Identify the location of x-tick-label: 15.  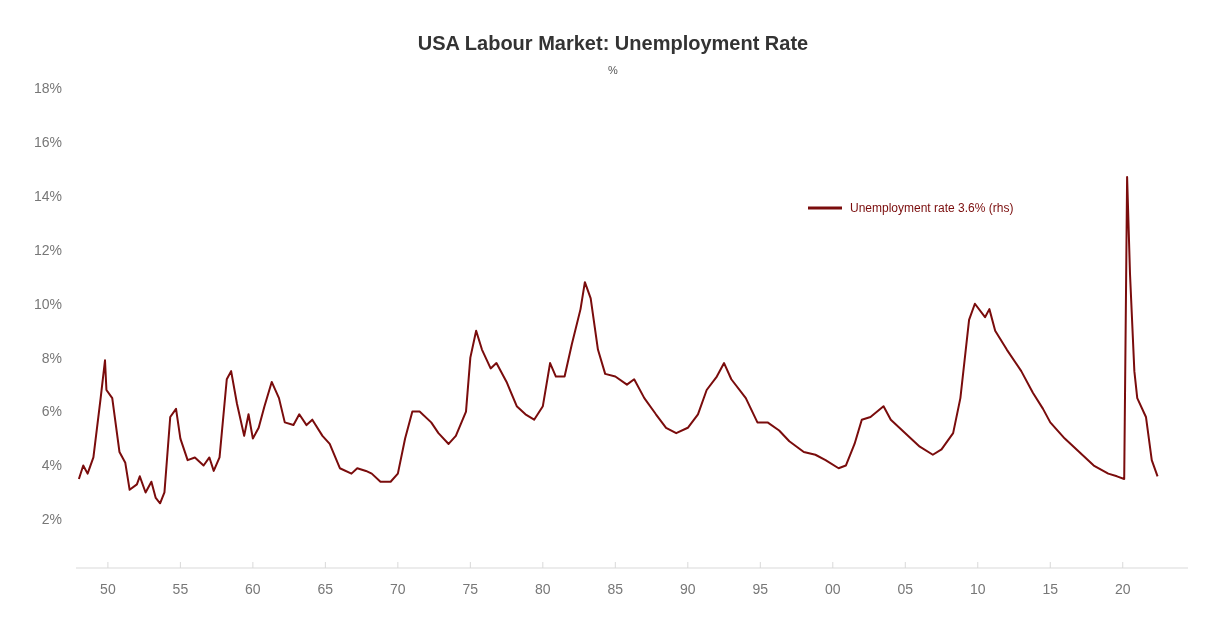
(1050, 589).